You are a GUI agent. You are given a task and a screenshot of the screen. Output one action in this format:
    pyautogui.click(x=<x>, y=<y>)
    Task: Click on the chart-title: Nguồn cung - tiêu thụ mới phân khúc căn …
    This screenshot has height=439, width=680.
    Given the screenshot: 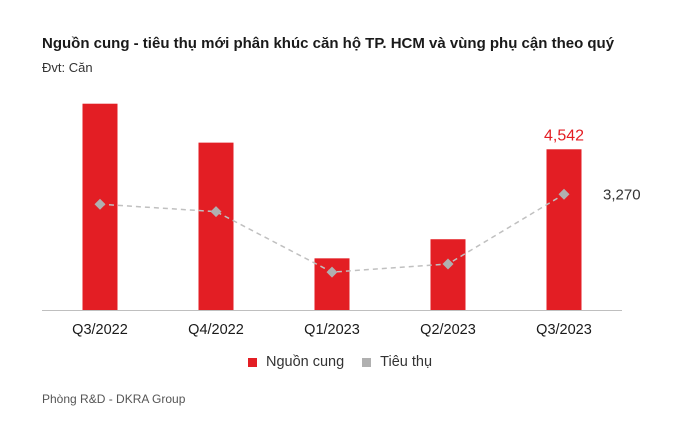 What is the action you would take?
    pyautogui.click(x=328, y=43)
    